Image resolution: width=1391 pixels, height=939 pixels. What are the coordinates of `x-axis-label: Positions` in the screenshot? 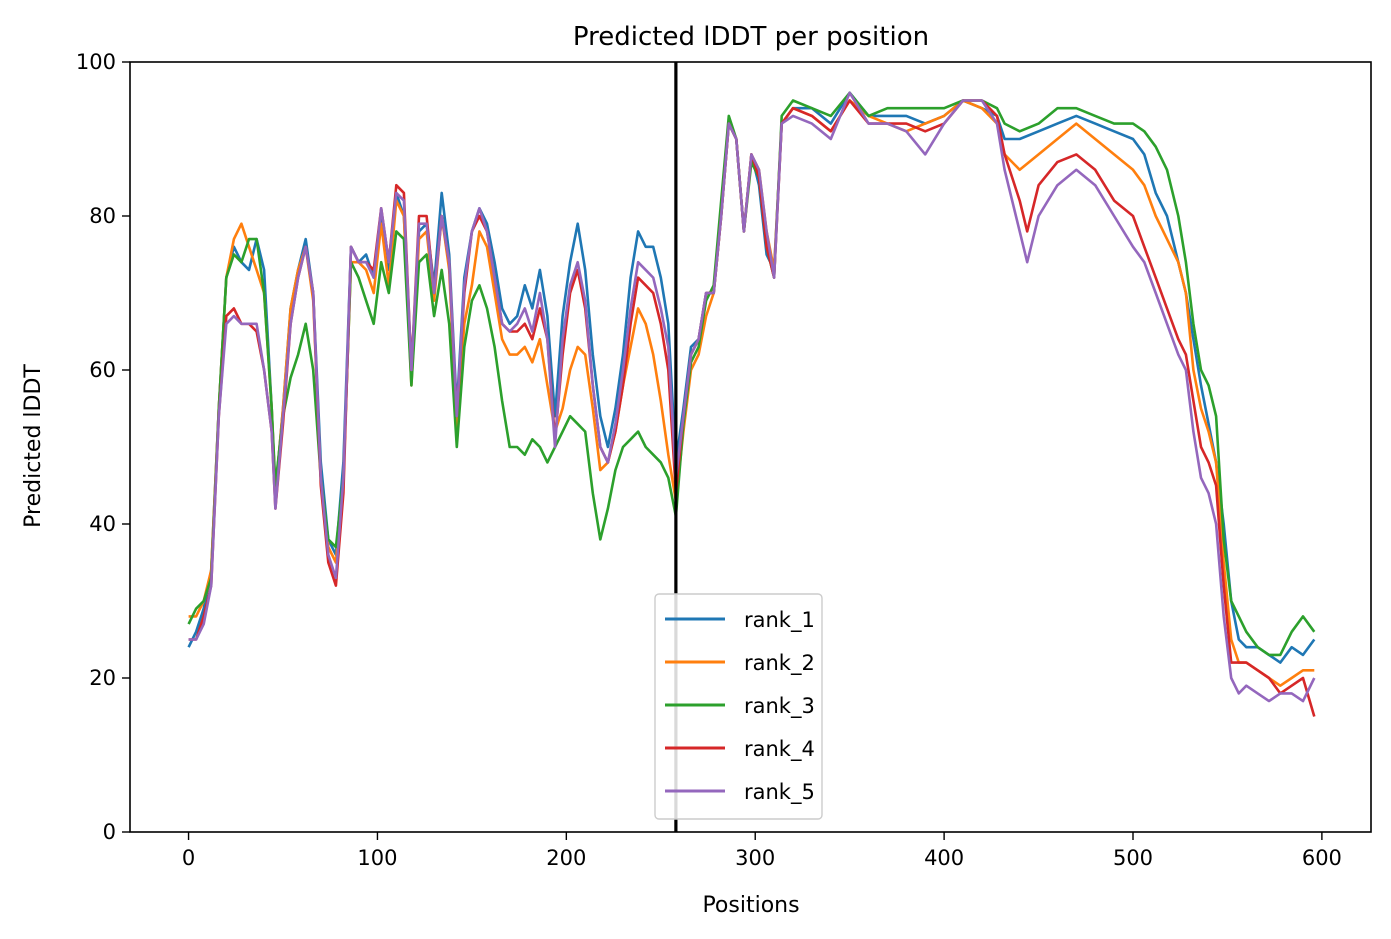 It's located at (750, 905).